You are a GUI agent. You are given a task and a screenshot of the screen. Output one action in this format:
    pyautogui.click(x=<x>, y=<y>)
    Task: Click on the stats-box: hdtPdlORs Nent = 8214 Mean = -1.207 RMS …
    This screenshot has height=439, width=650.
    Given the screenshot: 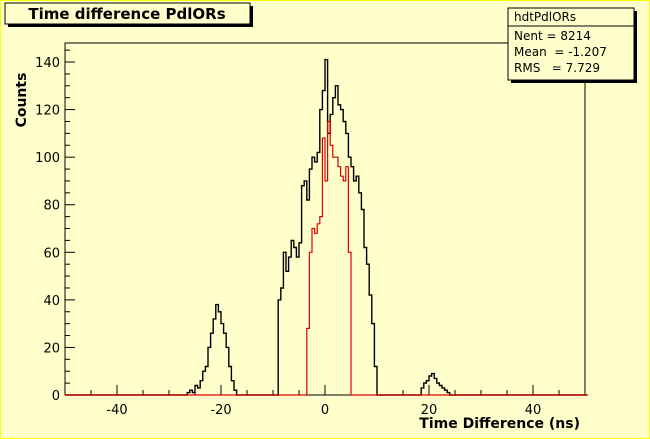 What is the action you would take?
    pyautogui.click(x=572, y=45)
    